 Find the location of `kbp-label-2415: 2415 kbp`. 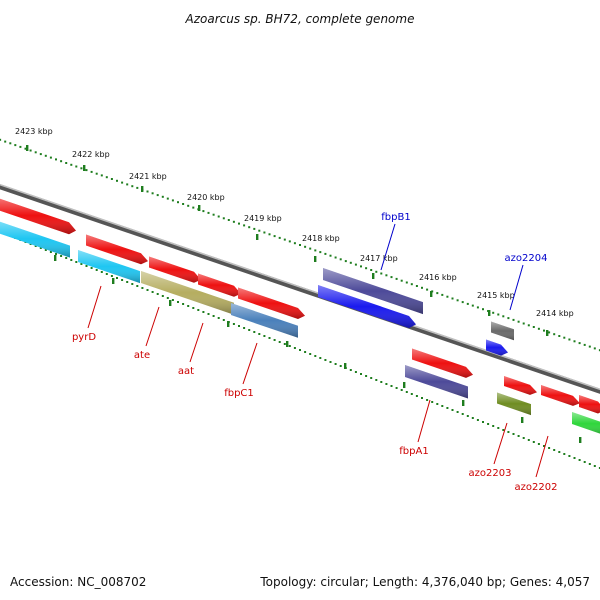

kbp-label-2415: 2415 kbp is located at coordinates (496, 295).